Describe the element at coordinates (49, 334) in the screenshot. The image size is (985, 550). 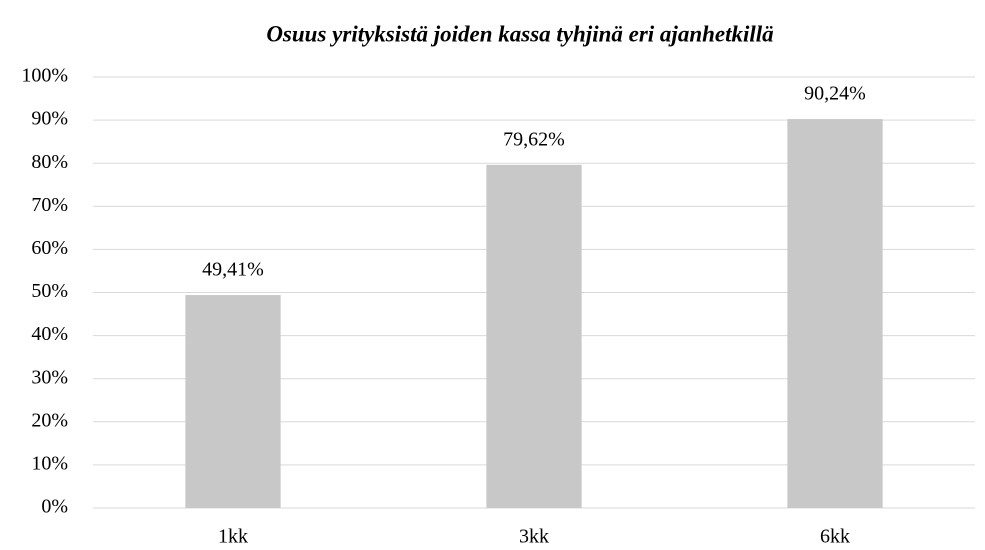
I see `y-tick-label: 40%` at that location.